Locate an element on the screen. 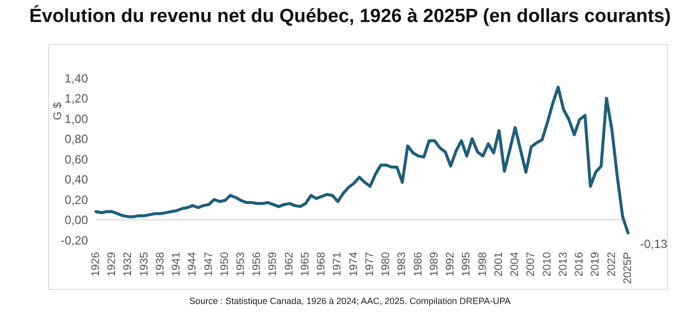  y-tick-label: 0,40 is located at coordinates (76, 179).